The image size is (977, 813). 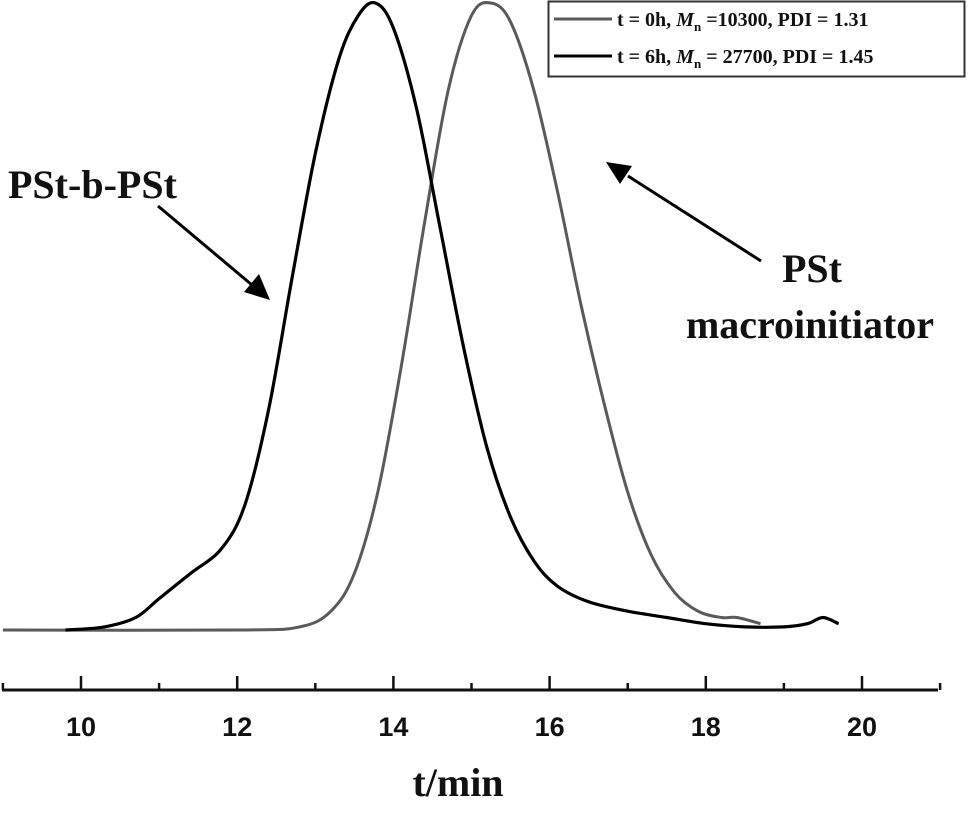 I want to click on annotation-macroinitiator: PSt macroinitiator, so click(x=770, y=254).